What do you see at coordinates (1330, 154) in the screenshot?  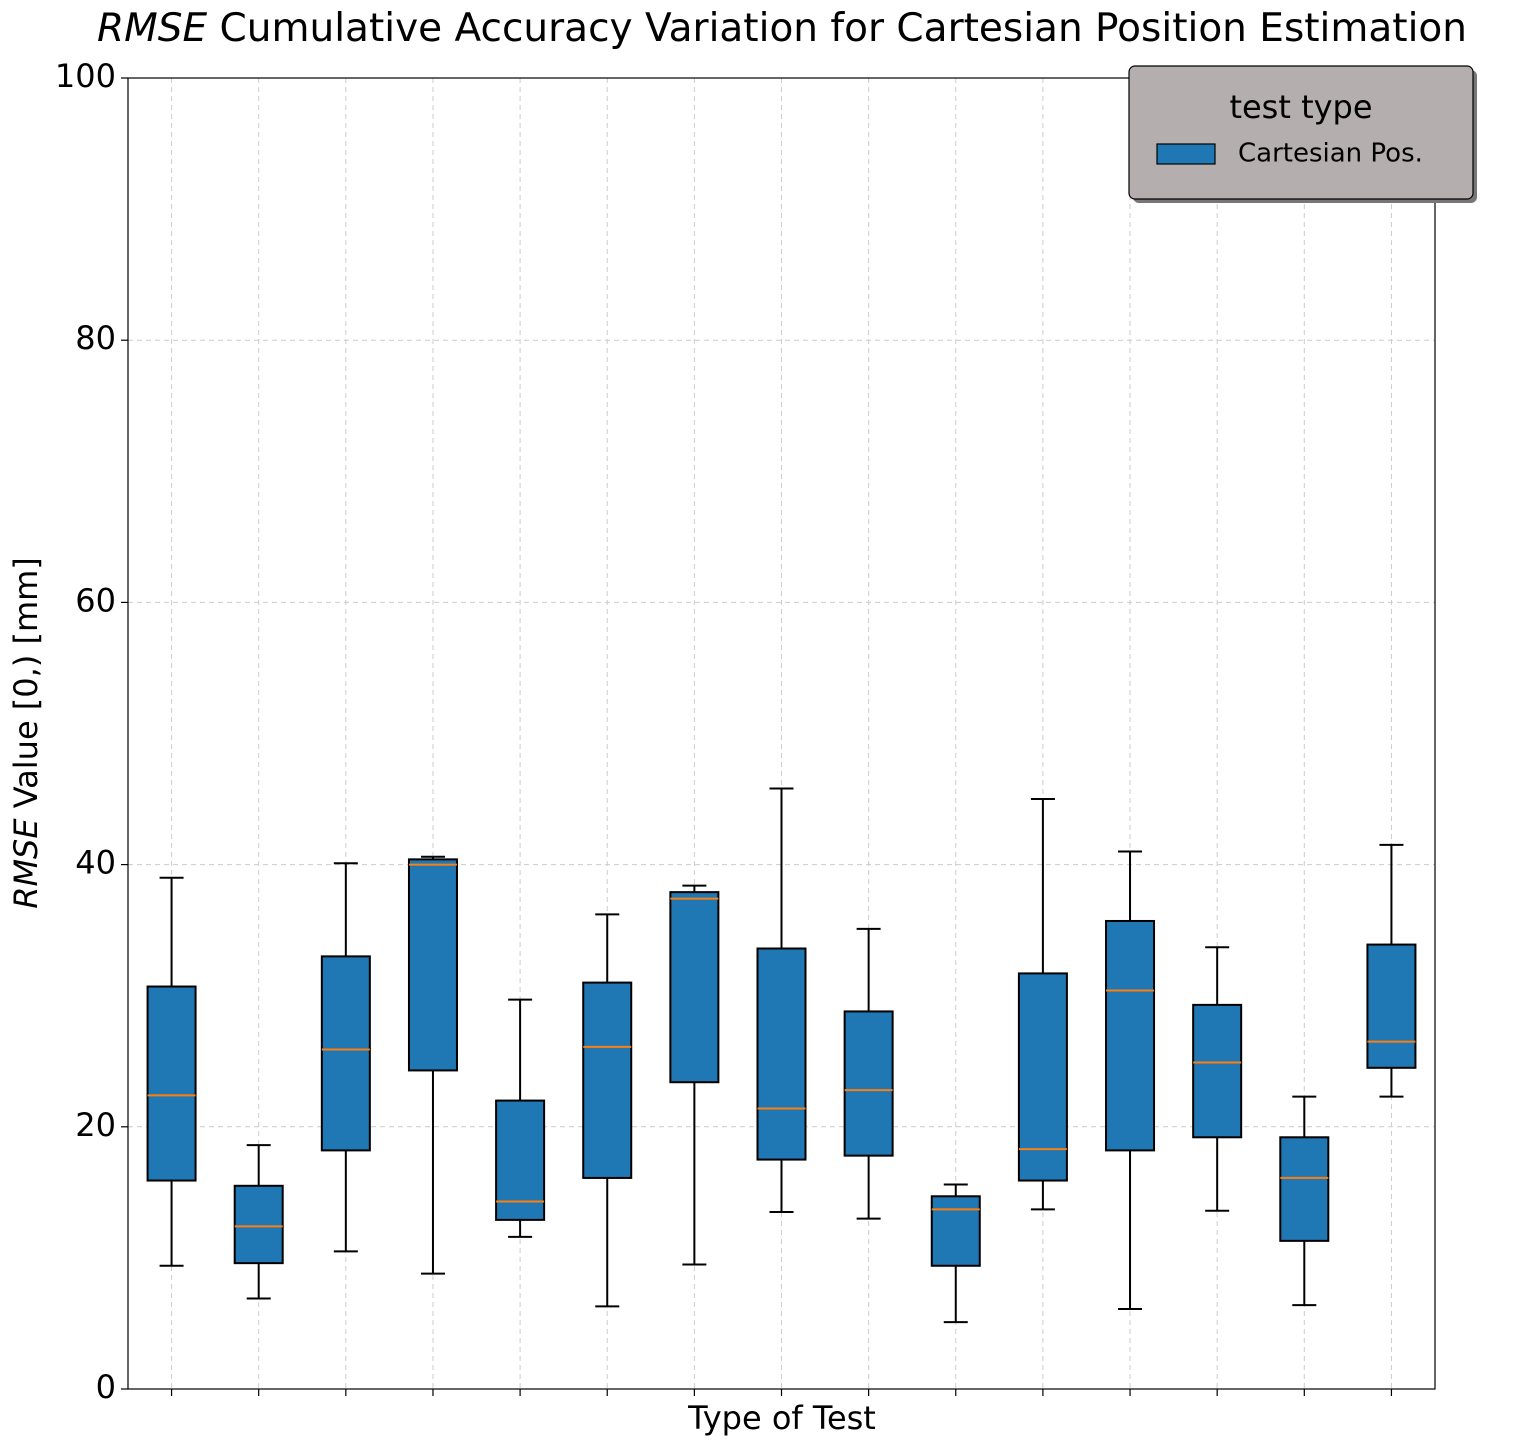 I see `legend-label: Cartesian Pos.` at bounding box center [1330, 154].